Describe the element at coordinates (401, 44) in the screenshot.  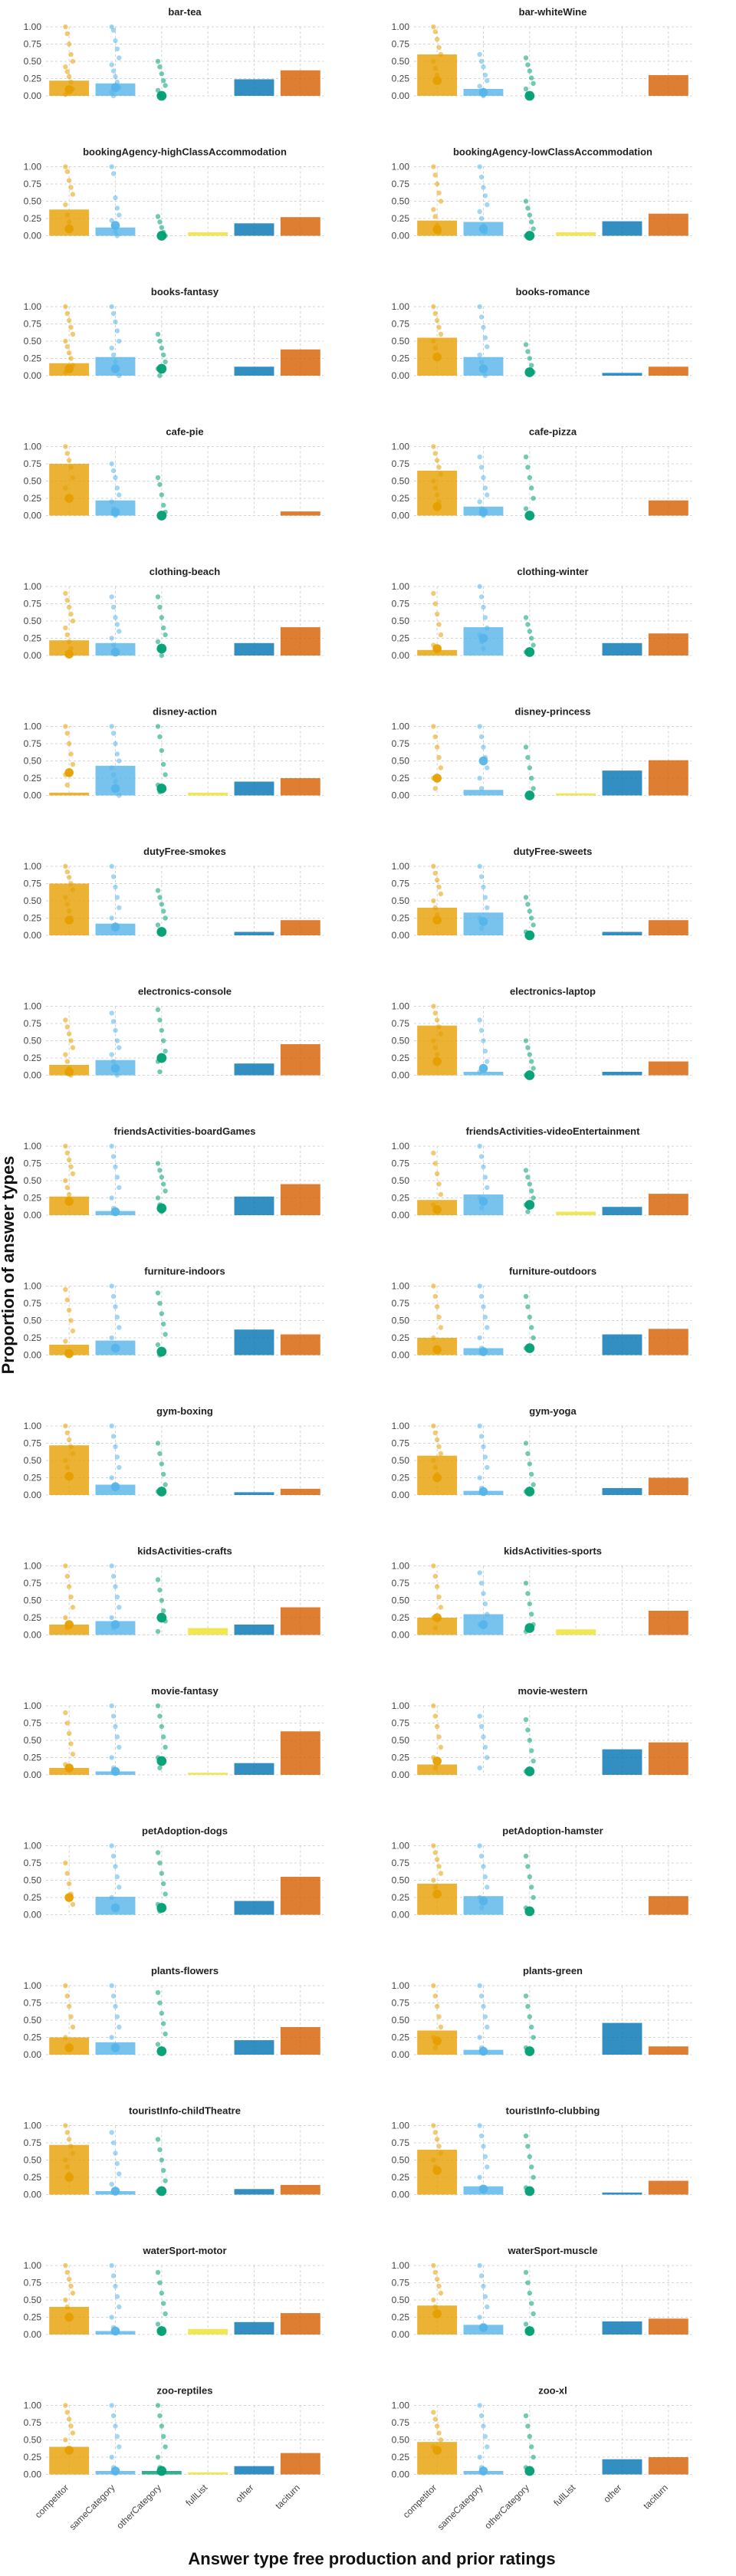
I see `y-tick-label: 0.75` at that location.